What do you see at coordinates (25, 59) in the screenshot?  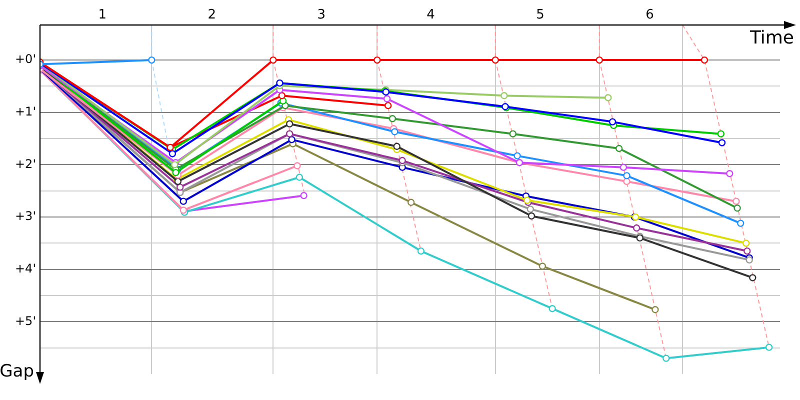 I see `y-tick-label: +0'` at bounding box center [25, 59].